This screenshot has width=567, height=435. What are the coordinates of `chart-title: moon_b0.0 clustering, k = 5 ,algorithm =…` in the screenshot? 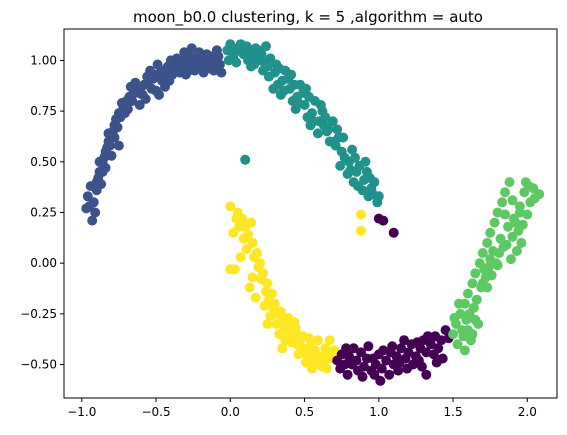 It's located at (308, 17).